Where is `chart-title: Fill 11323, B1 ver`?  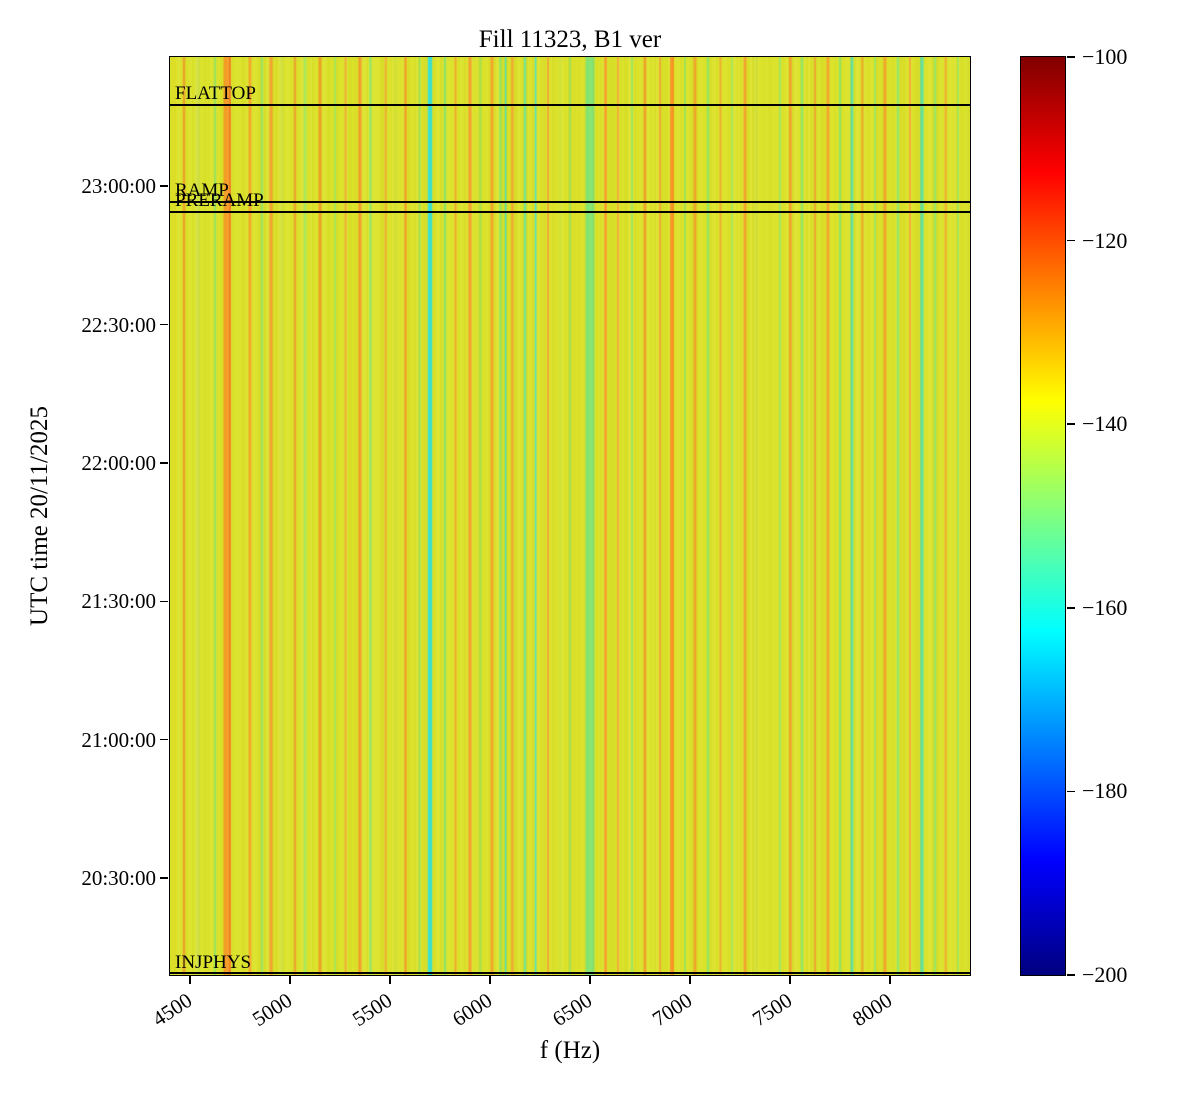
chart-title: Fill 11323, B1 ver is located at coordinates (570, 39).